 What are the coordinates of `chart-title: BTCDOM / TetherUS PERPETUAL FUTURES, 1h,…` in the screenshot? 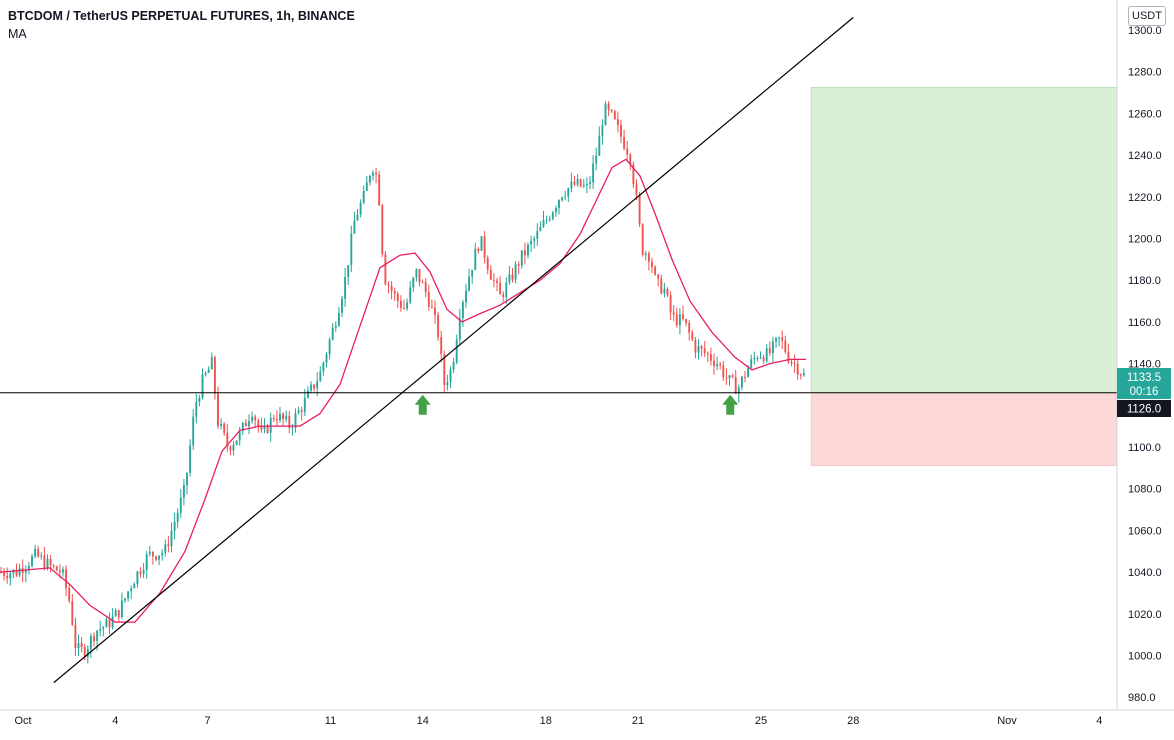 It's located at (181, 16).